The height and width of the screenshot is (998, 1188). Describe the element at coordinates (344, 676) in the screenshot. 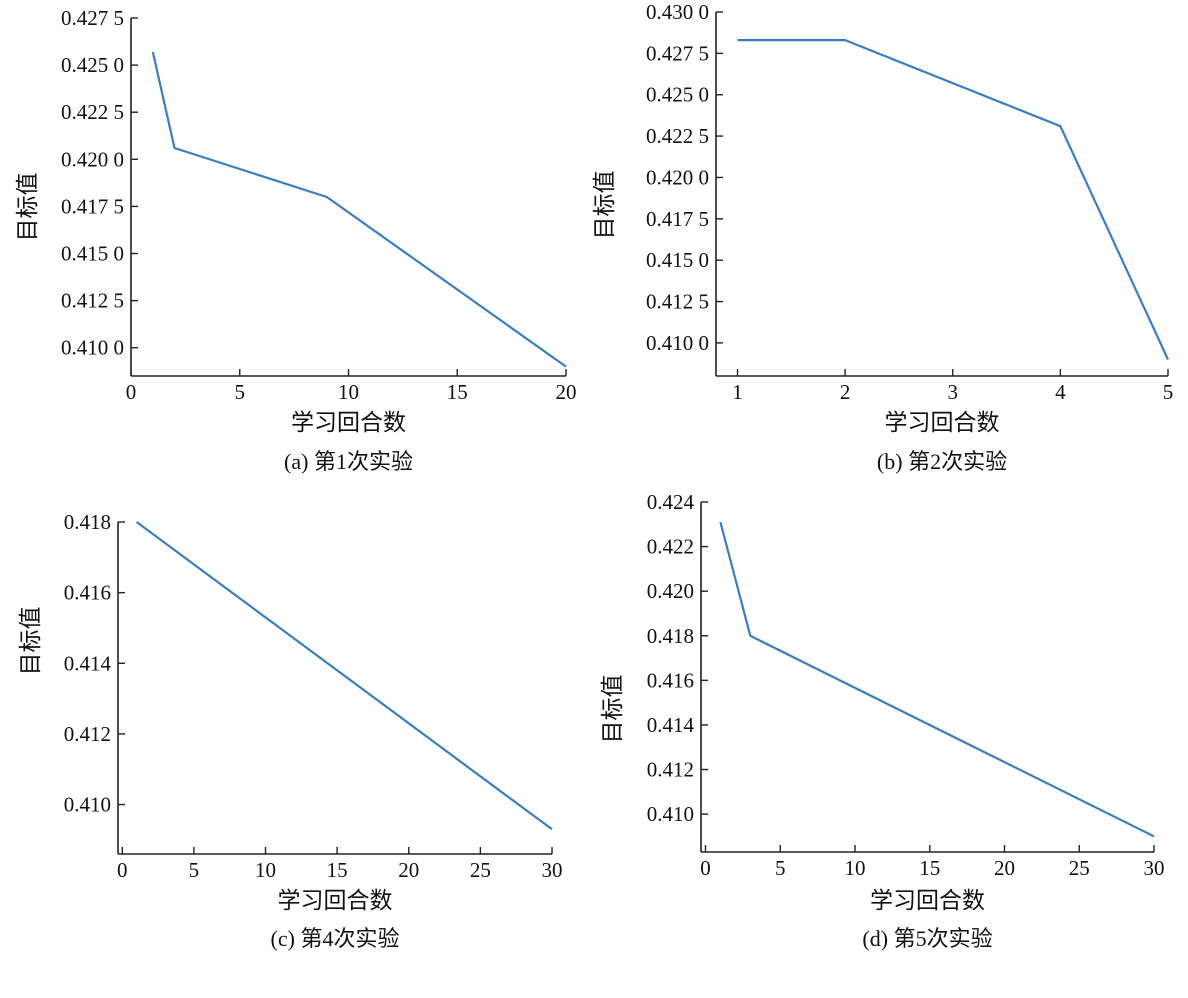

I see `chart-c-series-line` at that location.